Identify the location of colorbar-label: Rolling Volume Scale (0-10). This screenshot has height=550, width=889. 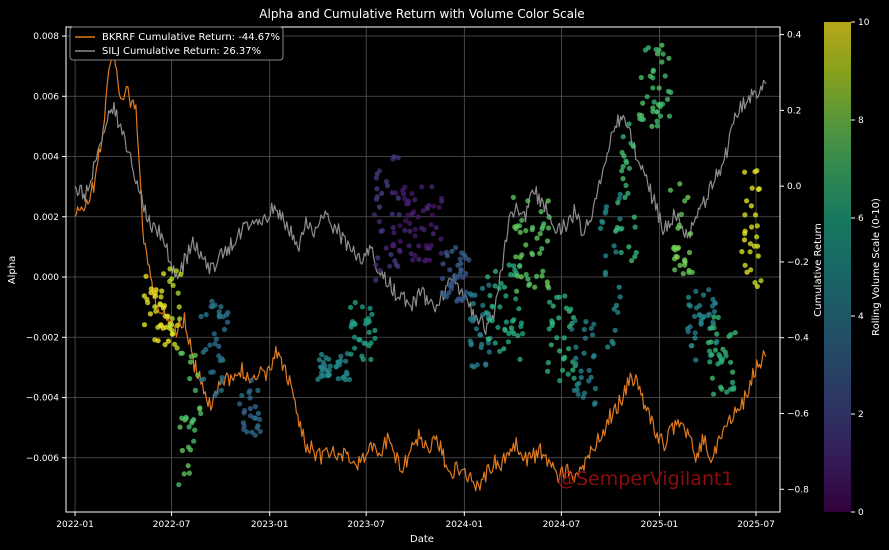
(876, 267).